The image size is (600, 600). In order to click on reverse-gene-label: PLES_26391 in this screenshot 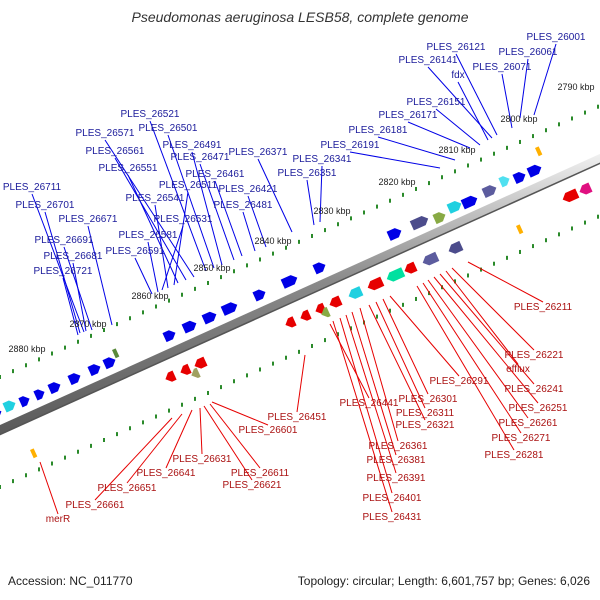, I will do `click(396, 478)`.